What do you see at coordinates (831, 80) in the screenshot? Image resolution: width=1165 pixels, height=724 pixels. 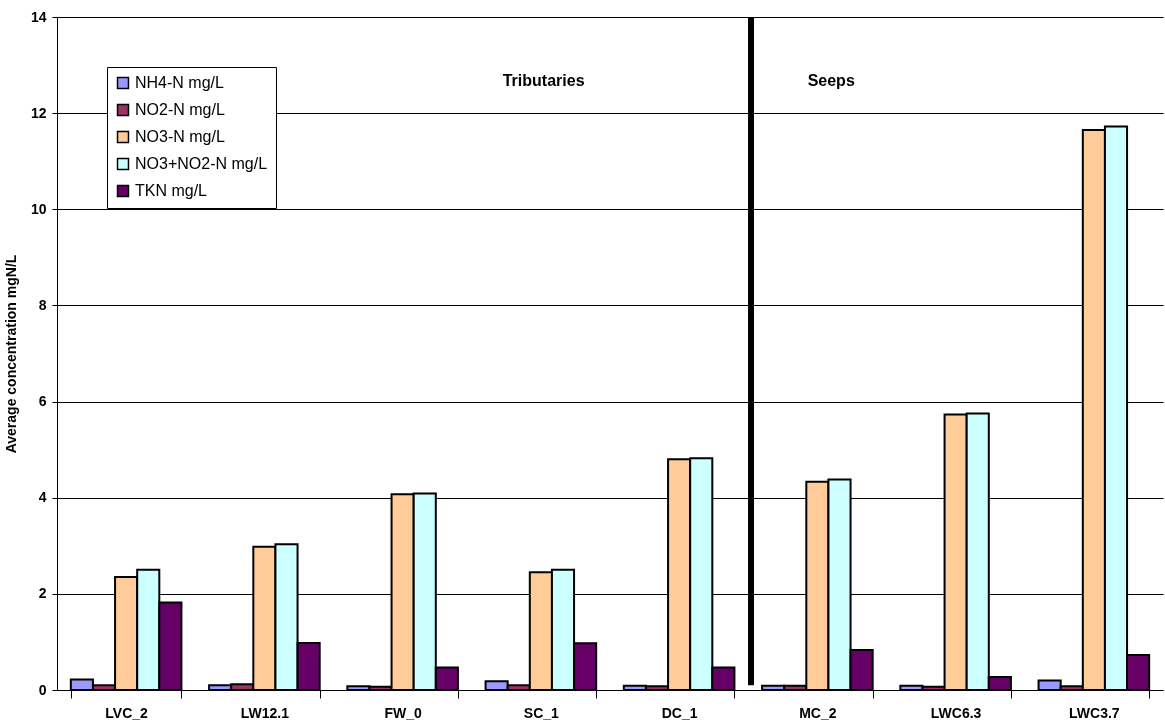 I see `annotation: Seeps` at bounding box center [831, 80].